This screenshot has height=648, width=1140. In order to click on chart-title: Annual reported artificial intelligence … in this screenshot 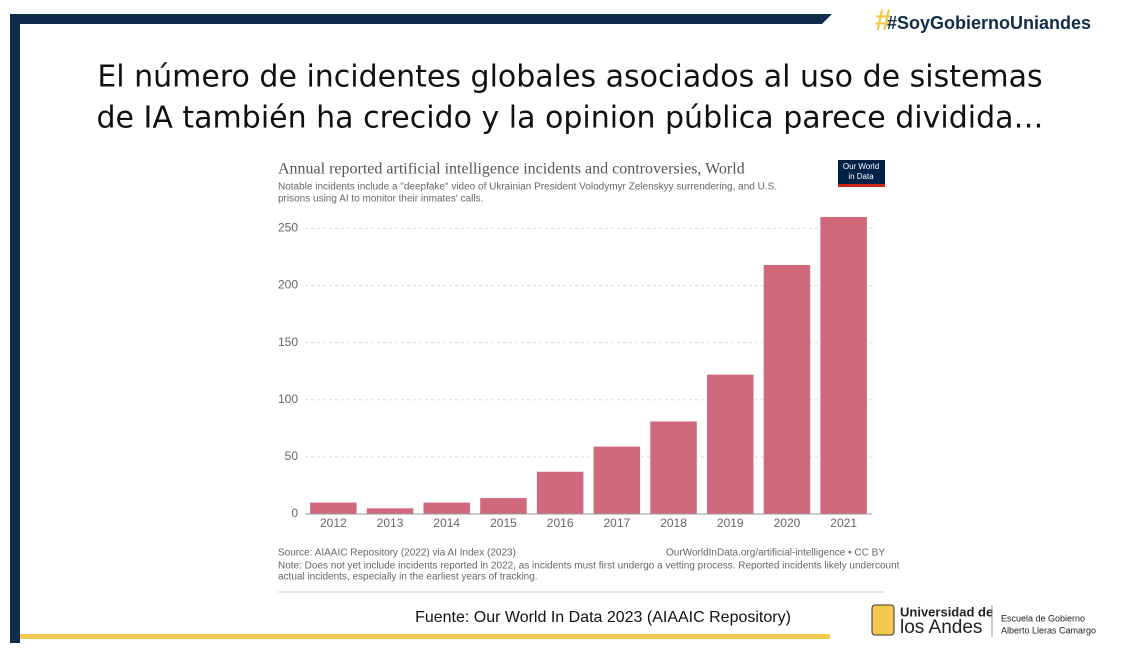, I will do `click(511, 169)`.